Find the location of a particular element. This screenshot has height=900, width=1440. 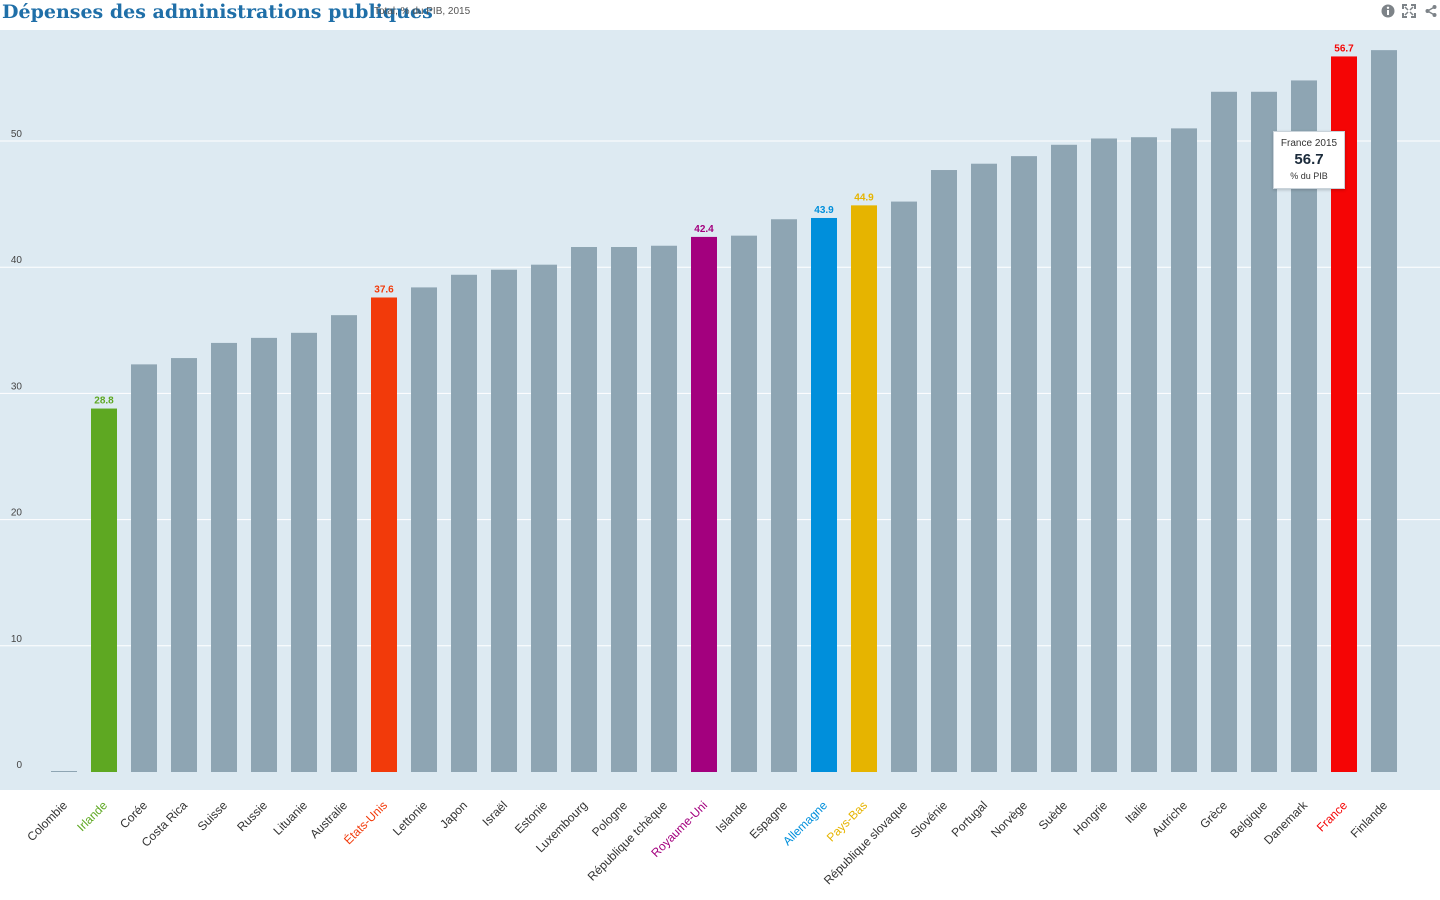

category-label: Russie is located at coordinates (252, 816).